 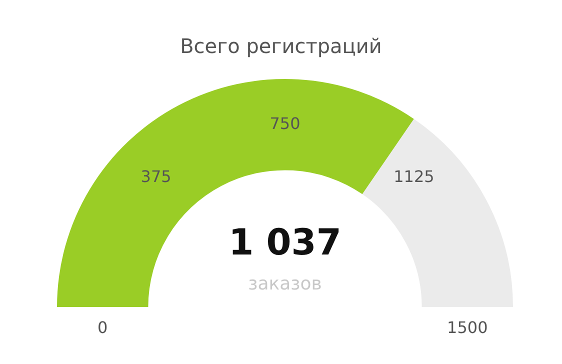 I want to click on data-label: 1 037, so click(x=285, y=243).